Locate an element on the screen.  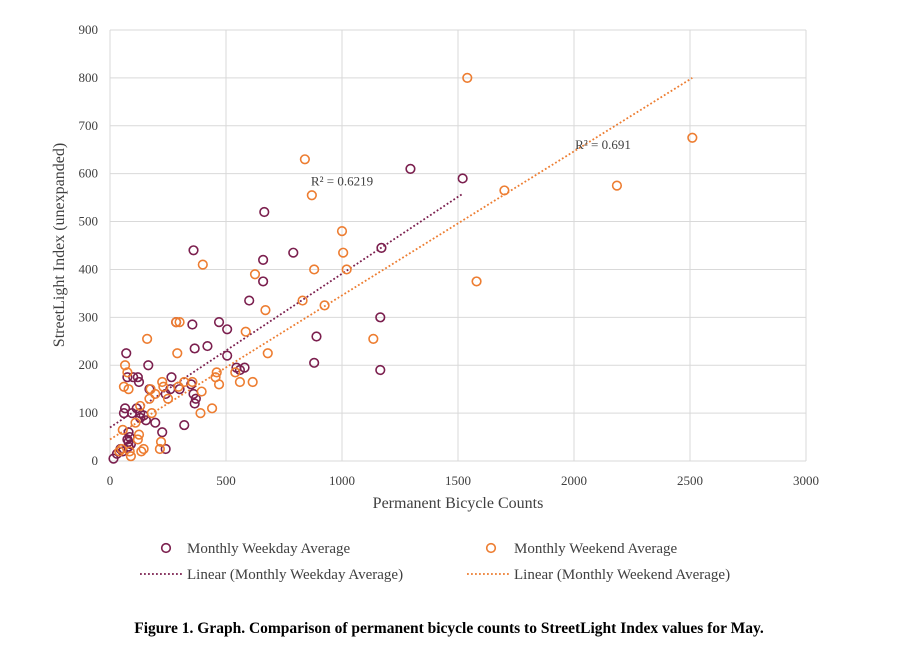
legend-weekday-marker is located at coordinates (166, 548).